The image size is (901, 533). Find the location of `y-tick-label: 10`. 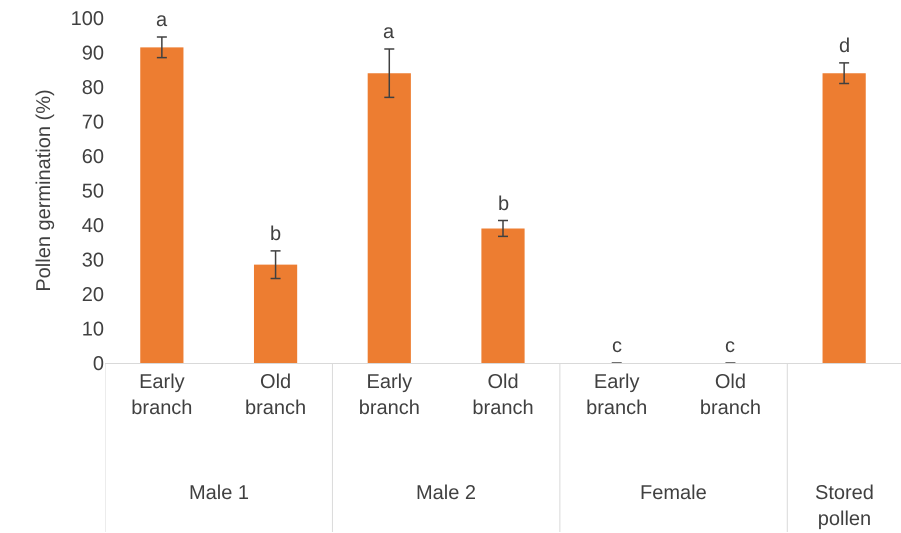

y-tick-label: 10 is located at coordinates (93, 329).